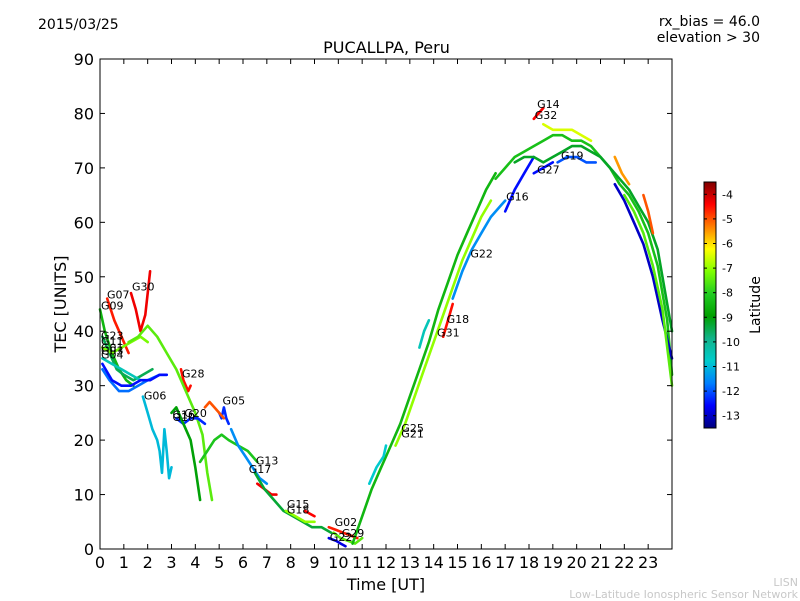 The height and width of the screenshot is (601, 800). What do you see at coordinates (721, 305) in the screenshot?
I see `colorbar: -4 -5 -6 -7 -8 -9 -10 -11 -12 -13` at bounding box center [721, 305].